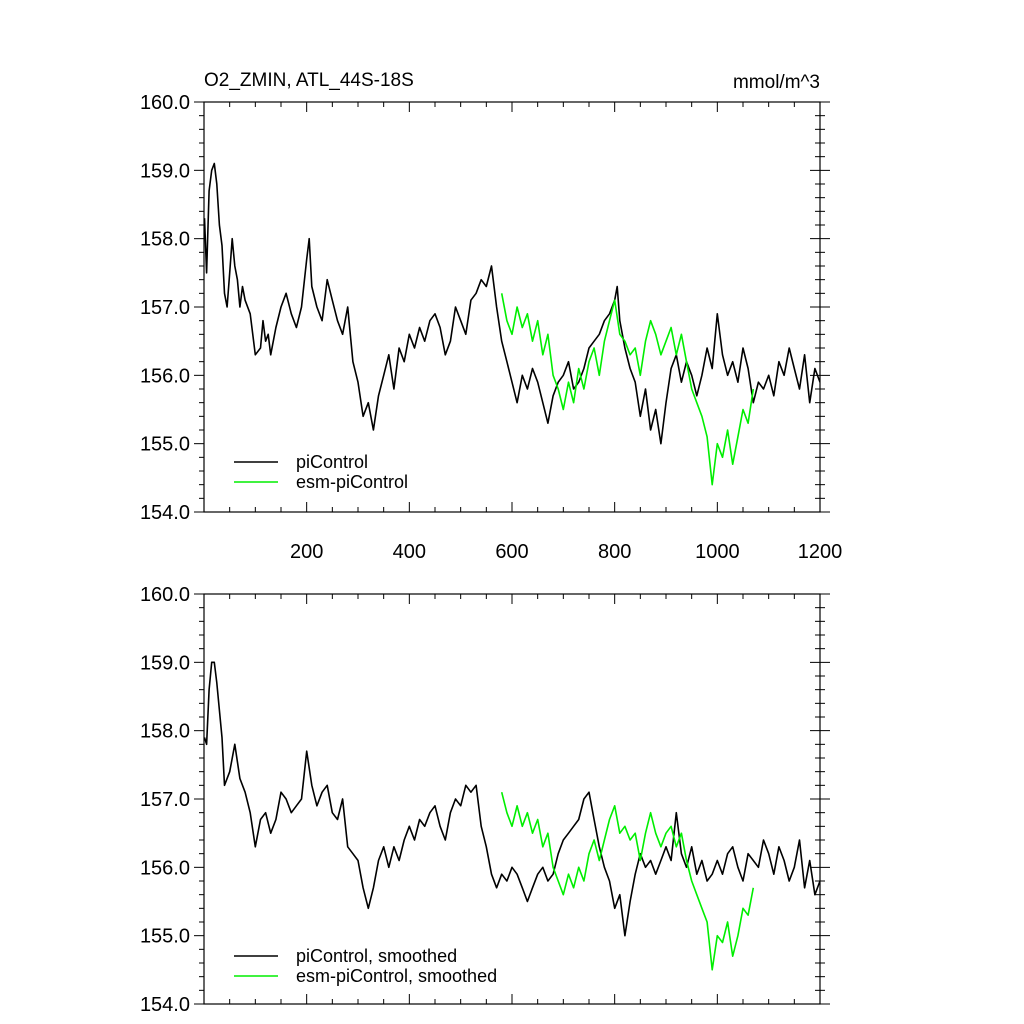 The height and width of the screenshot is (1024, 1024). Describe the element at coordinates (309, 80) in the screenshot. I see `chart-title: O2_ZMIN, ATL_44S-18S` at that location.